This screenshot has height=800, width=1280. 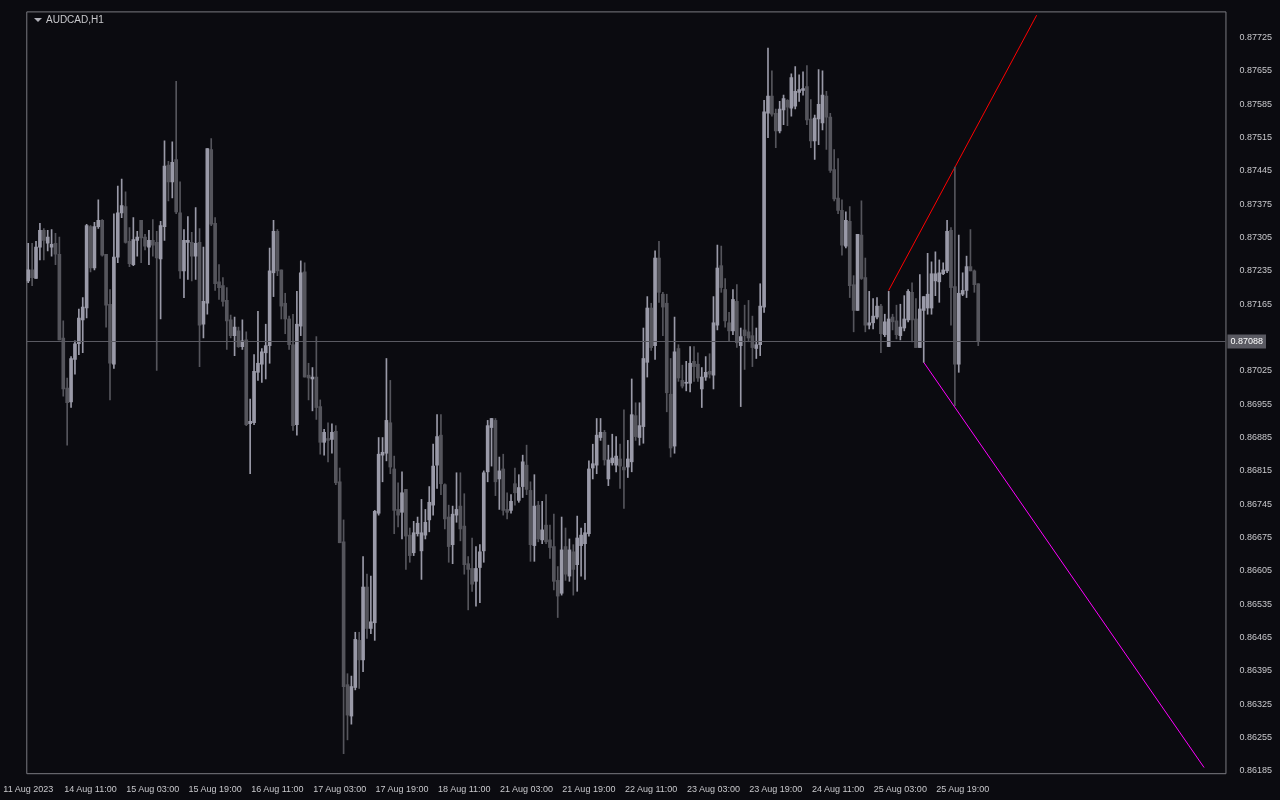 I want to click on y-tick-label: 0.87655, so click(x=1256, y=70).